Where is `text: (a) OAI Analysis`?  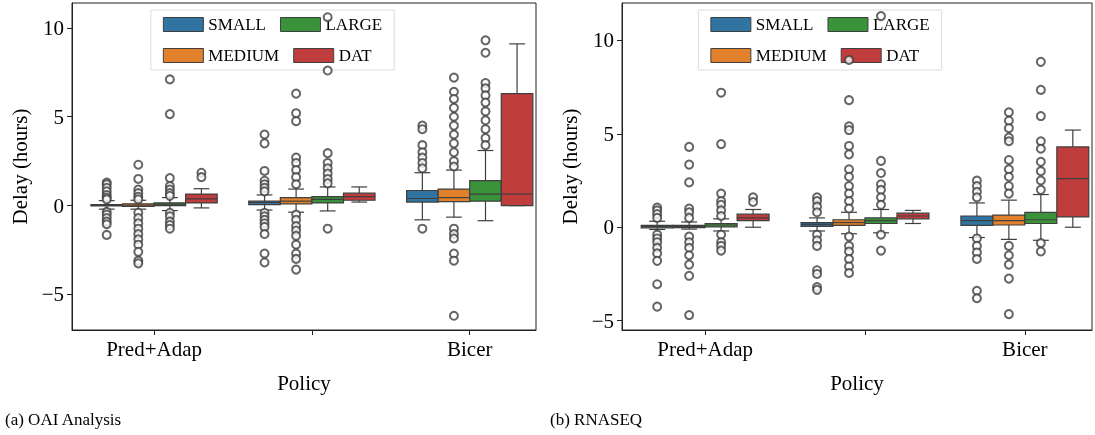 text: (a) OAI Analysis is located at coordinates (63, 419).